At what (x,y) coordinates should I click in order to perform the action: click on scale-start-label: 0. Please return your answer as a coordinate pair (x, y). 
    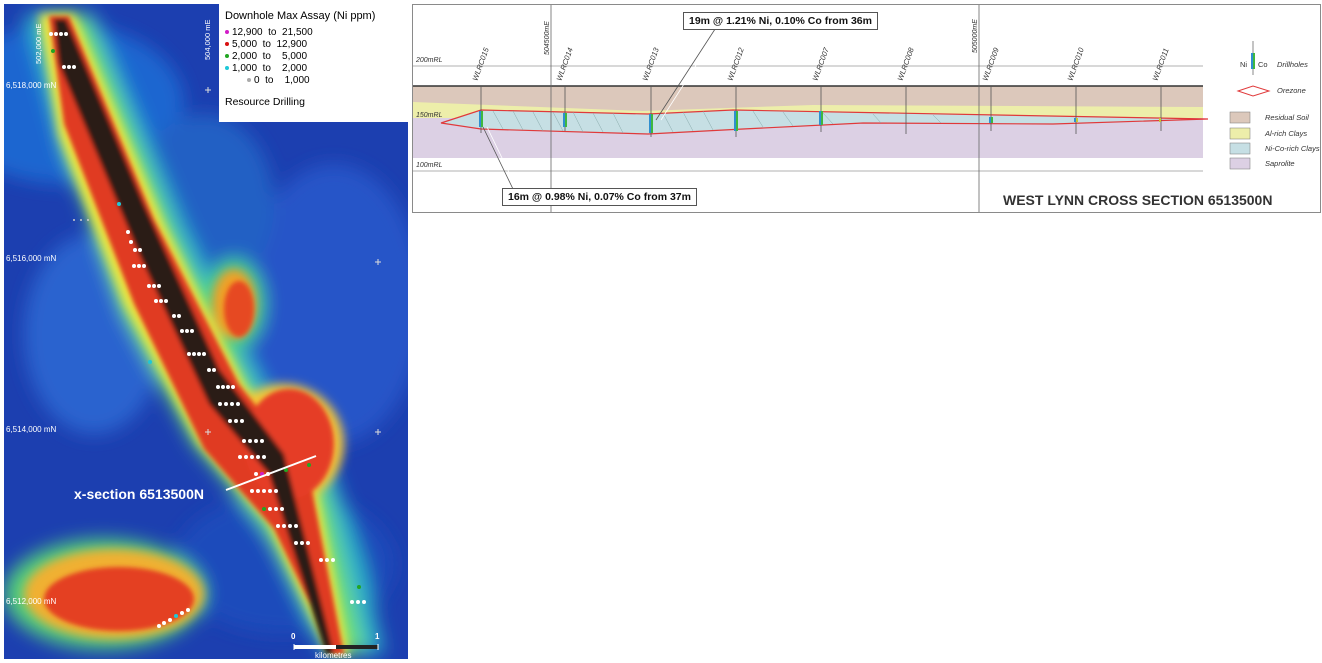
    Looking at the image, I should click on (293, 636).